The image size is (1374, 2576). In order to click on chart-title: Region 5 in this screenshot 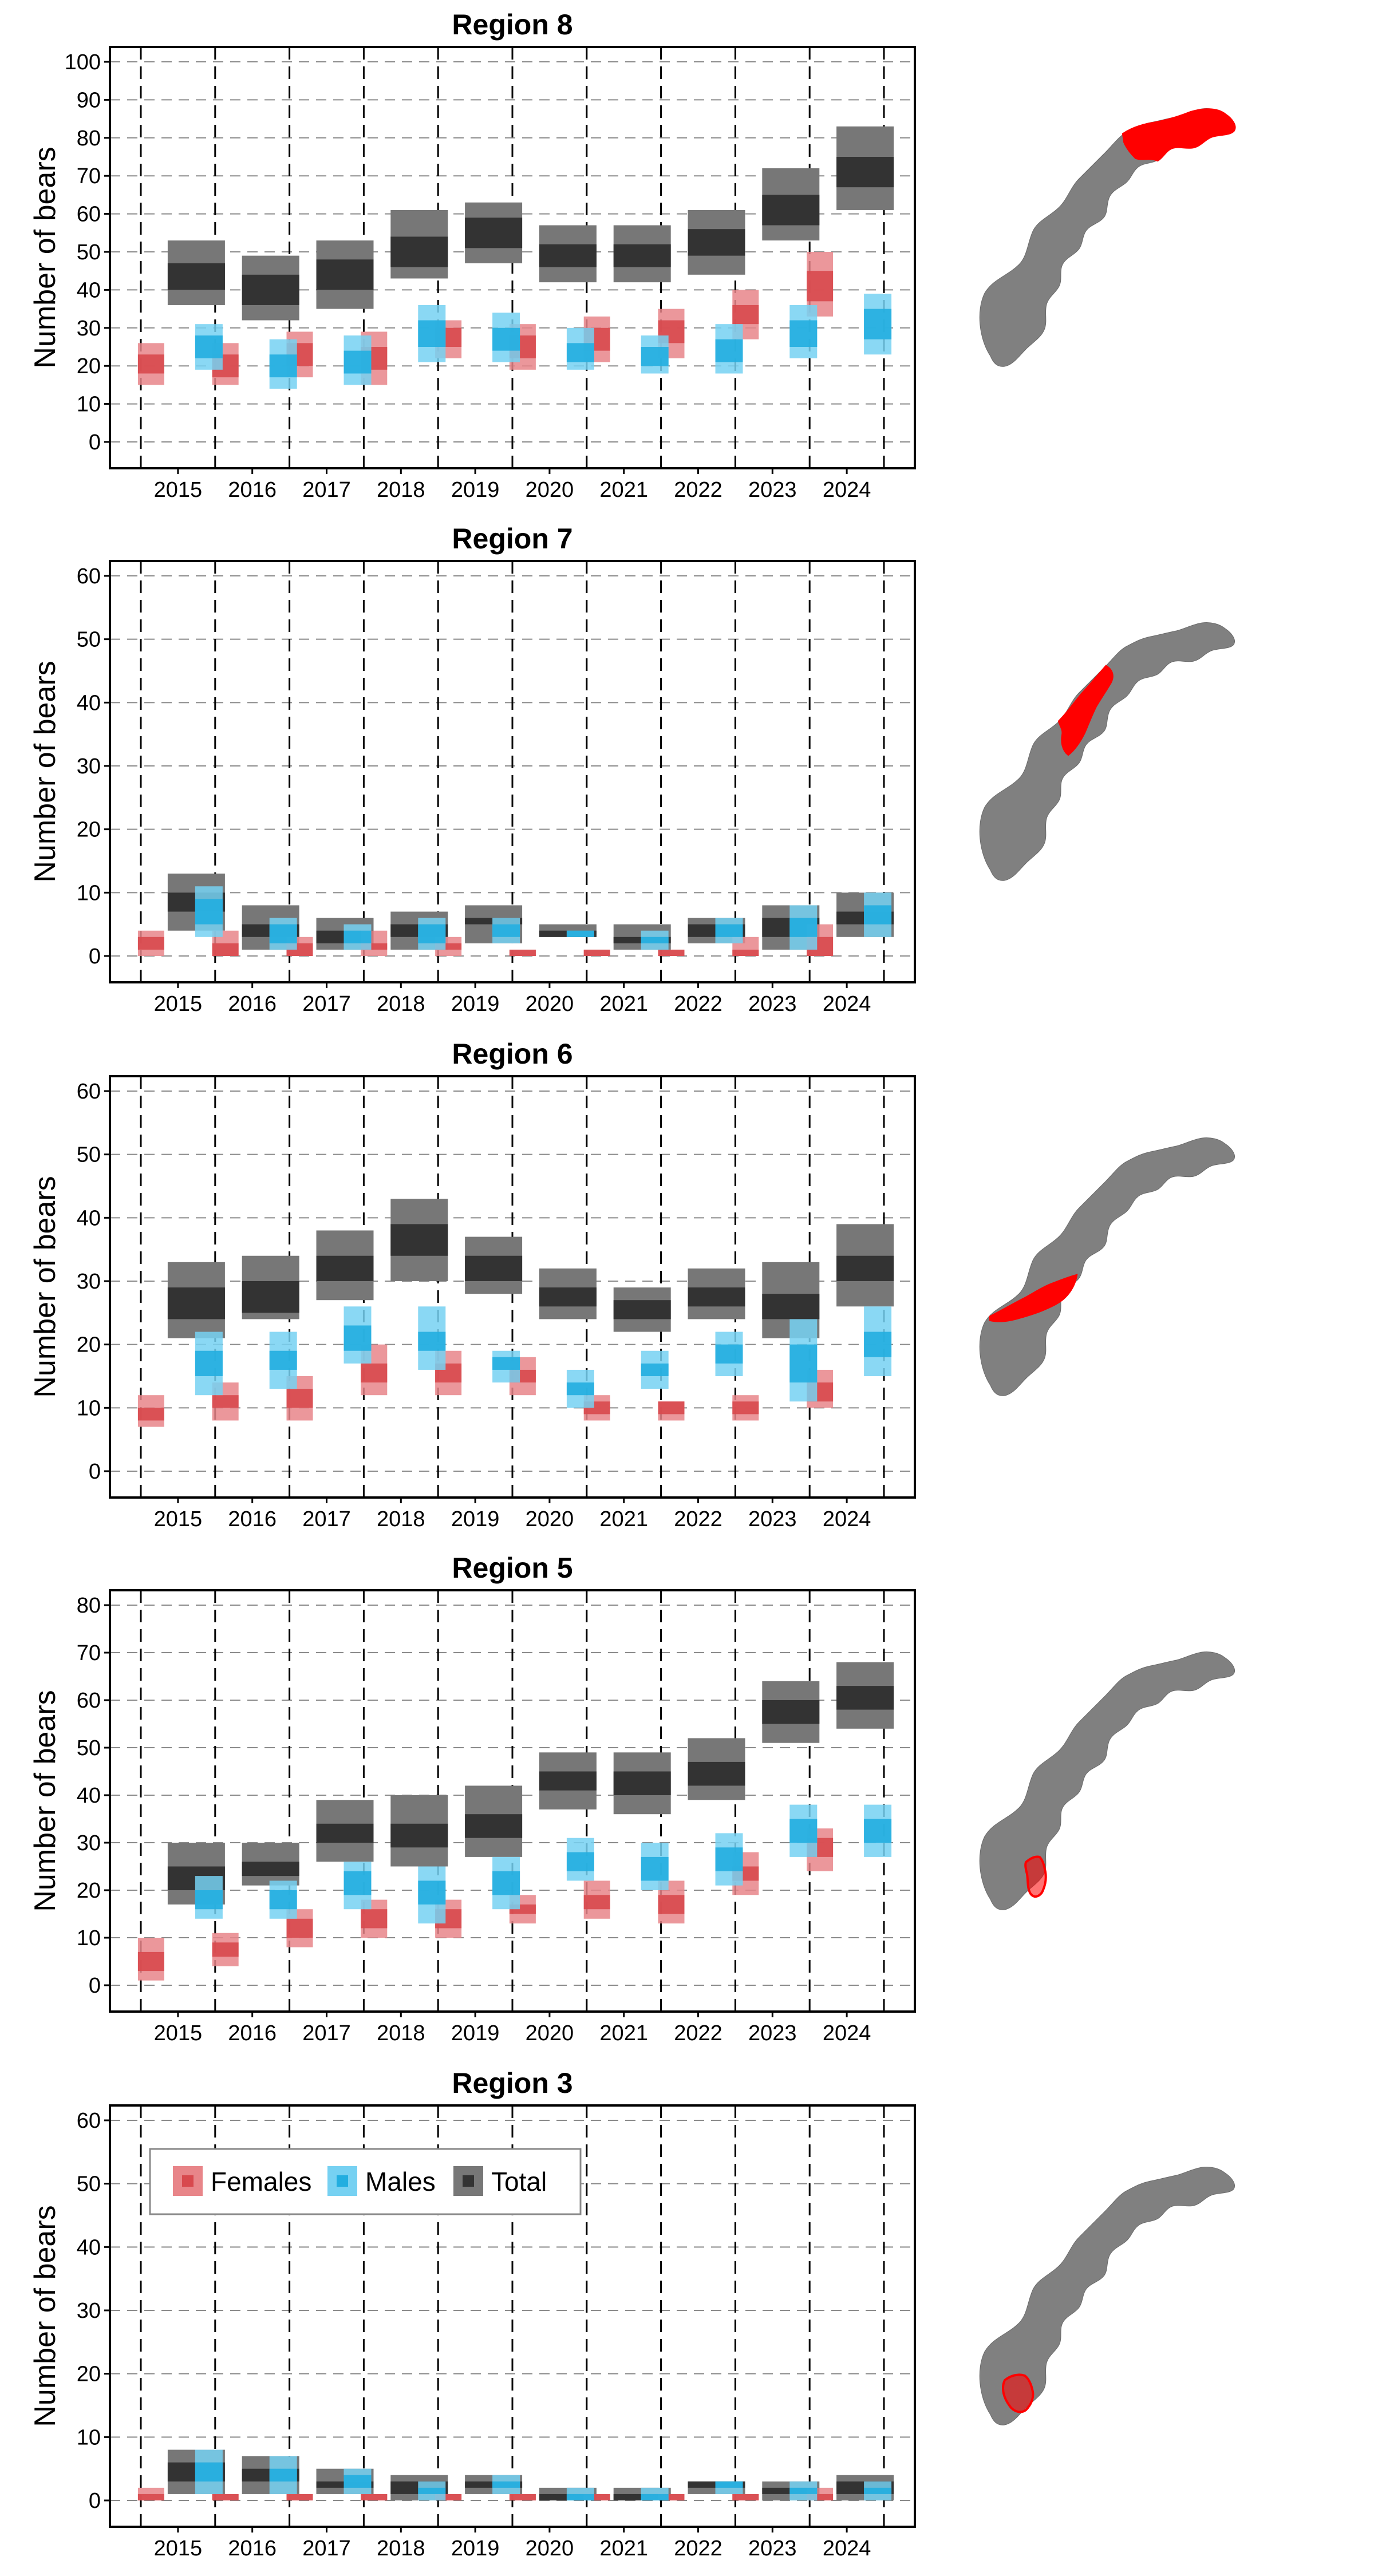, I will do `click(512, 1568)`.